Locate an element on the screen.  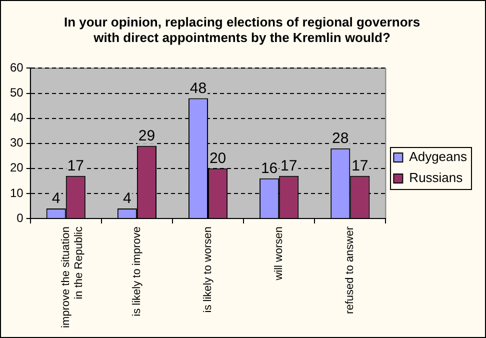
y-tick-label: 0 is located at coordinates (20, 217).